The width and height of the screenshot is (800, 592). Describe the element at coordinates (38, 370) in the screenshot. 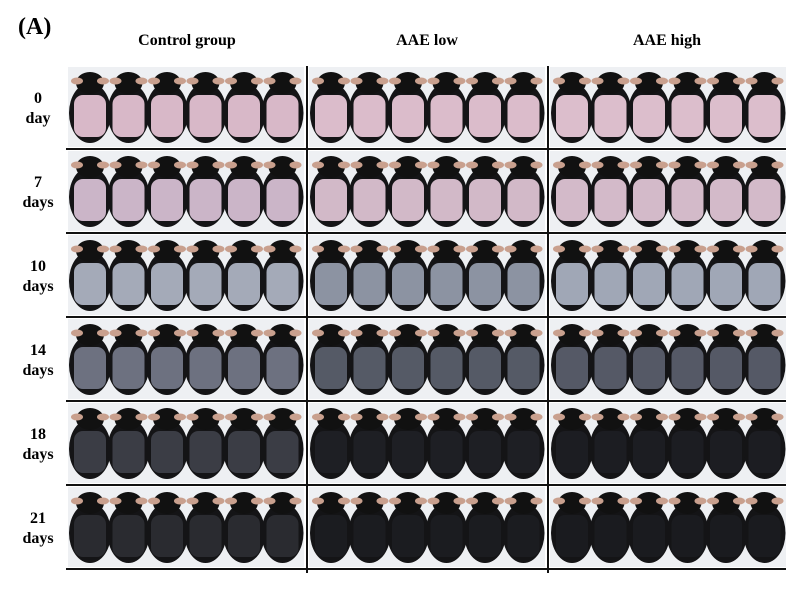

I see `row-label-unit: days` at that location.